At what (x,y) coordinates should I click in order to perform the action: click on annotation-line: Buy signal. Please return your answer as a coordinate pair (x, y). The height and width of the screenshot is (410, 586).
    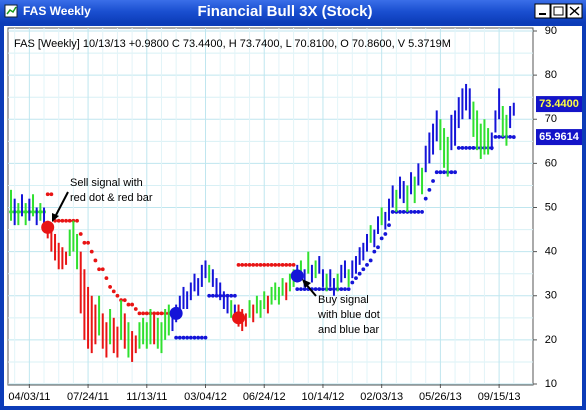
    Looking at the image, I should click on (343, 300).